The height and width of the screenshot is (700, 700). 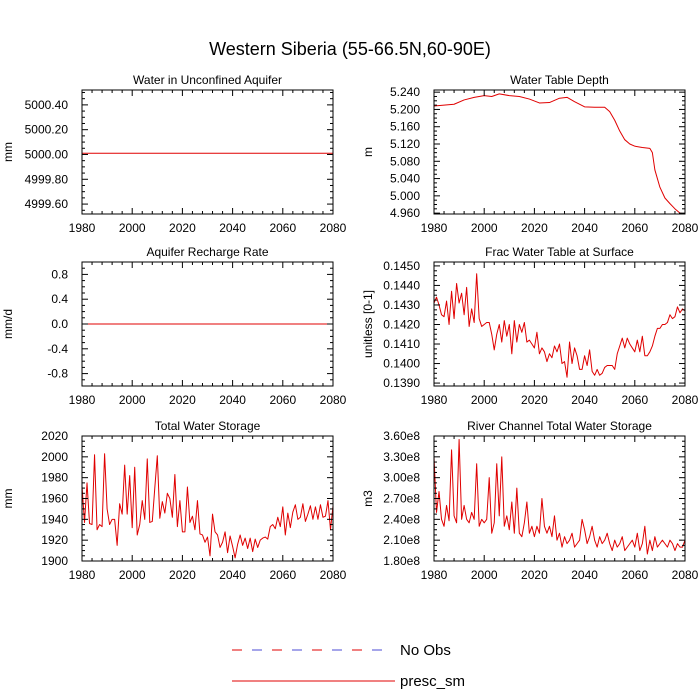 I want to click on y-tick-label: 0.8, so click(x=59, y=274).